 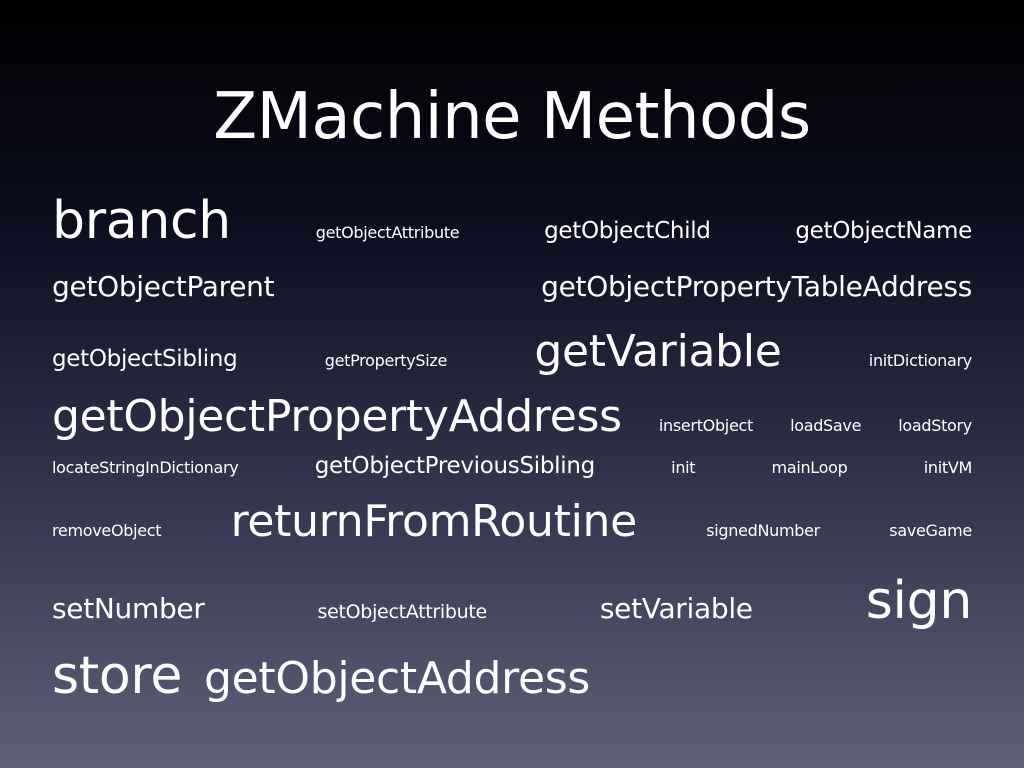 What do you see at coordinates (455, 466) in the screenshot?
I see `word-getObjectPreviousSibling: getObjectPreviousSibling` at bounding box center [455, 466].